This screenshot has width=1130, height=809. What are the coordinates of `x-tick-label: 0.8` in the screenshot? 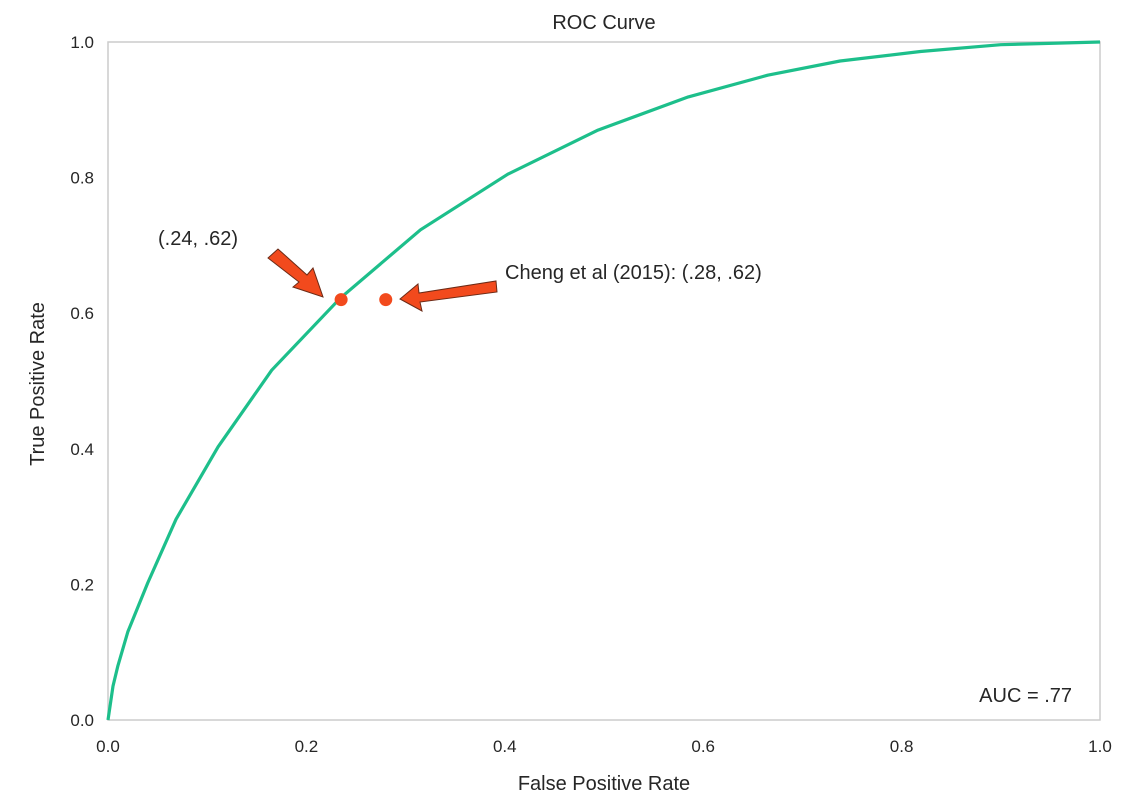 It's located at (902, 746).